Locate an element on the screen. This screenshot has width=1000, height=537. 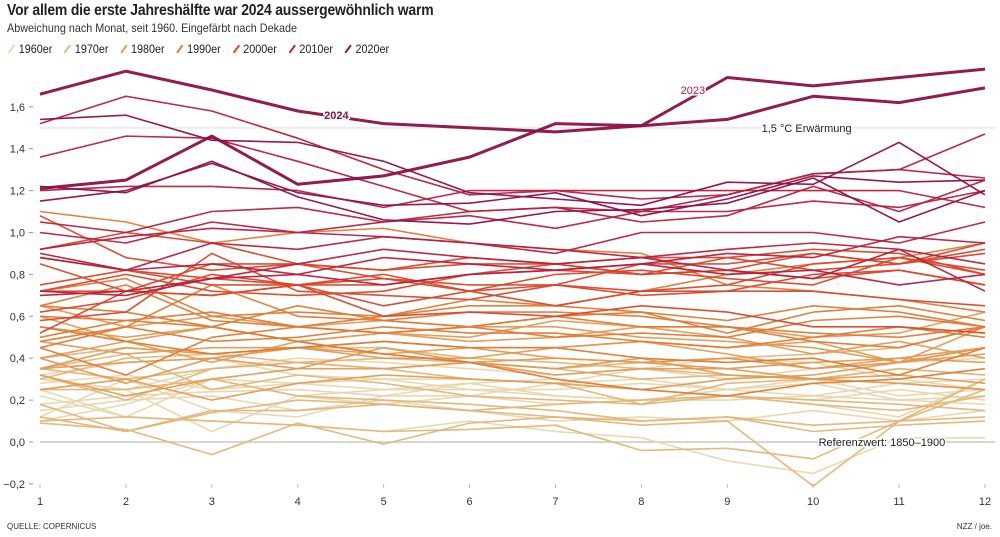
series-line-2002 is located at coordinates (512, 258).